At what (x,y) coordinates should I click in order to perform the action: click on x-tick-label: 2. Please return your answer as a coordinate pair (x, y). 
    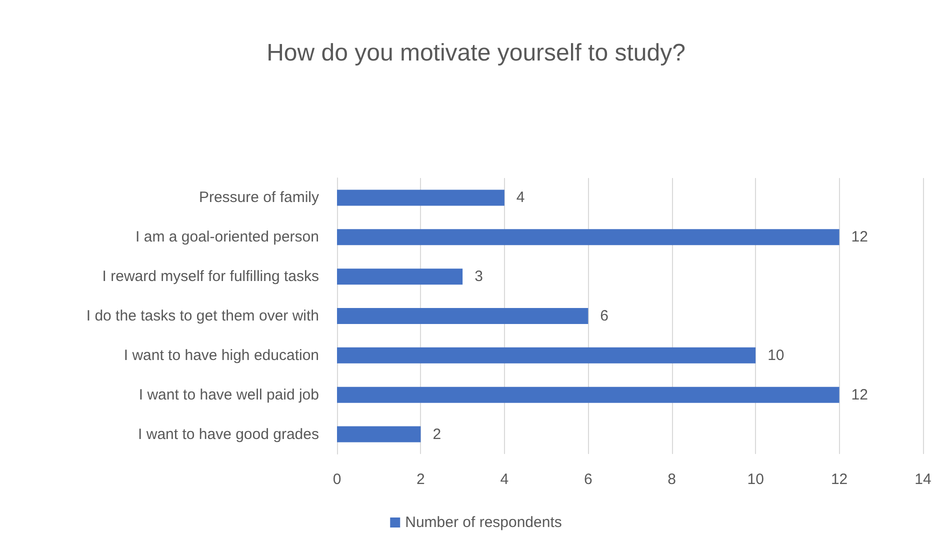
    Looking at the image, I should click on (420, 479).